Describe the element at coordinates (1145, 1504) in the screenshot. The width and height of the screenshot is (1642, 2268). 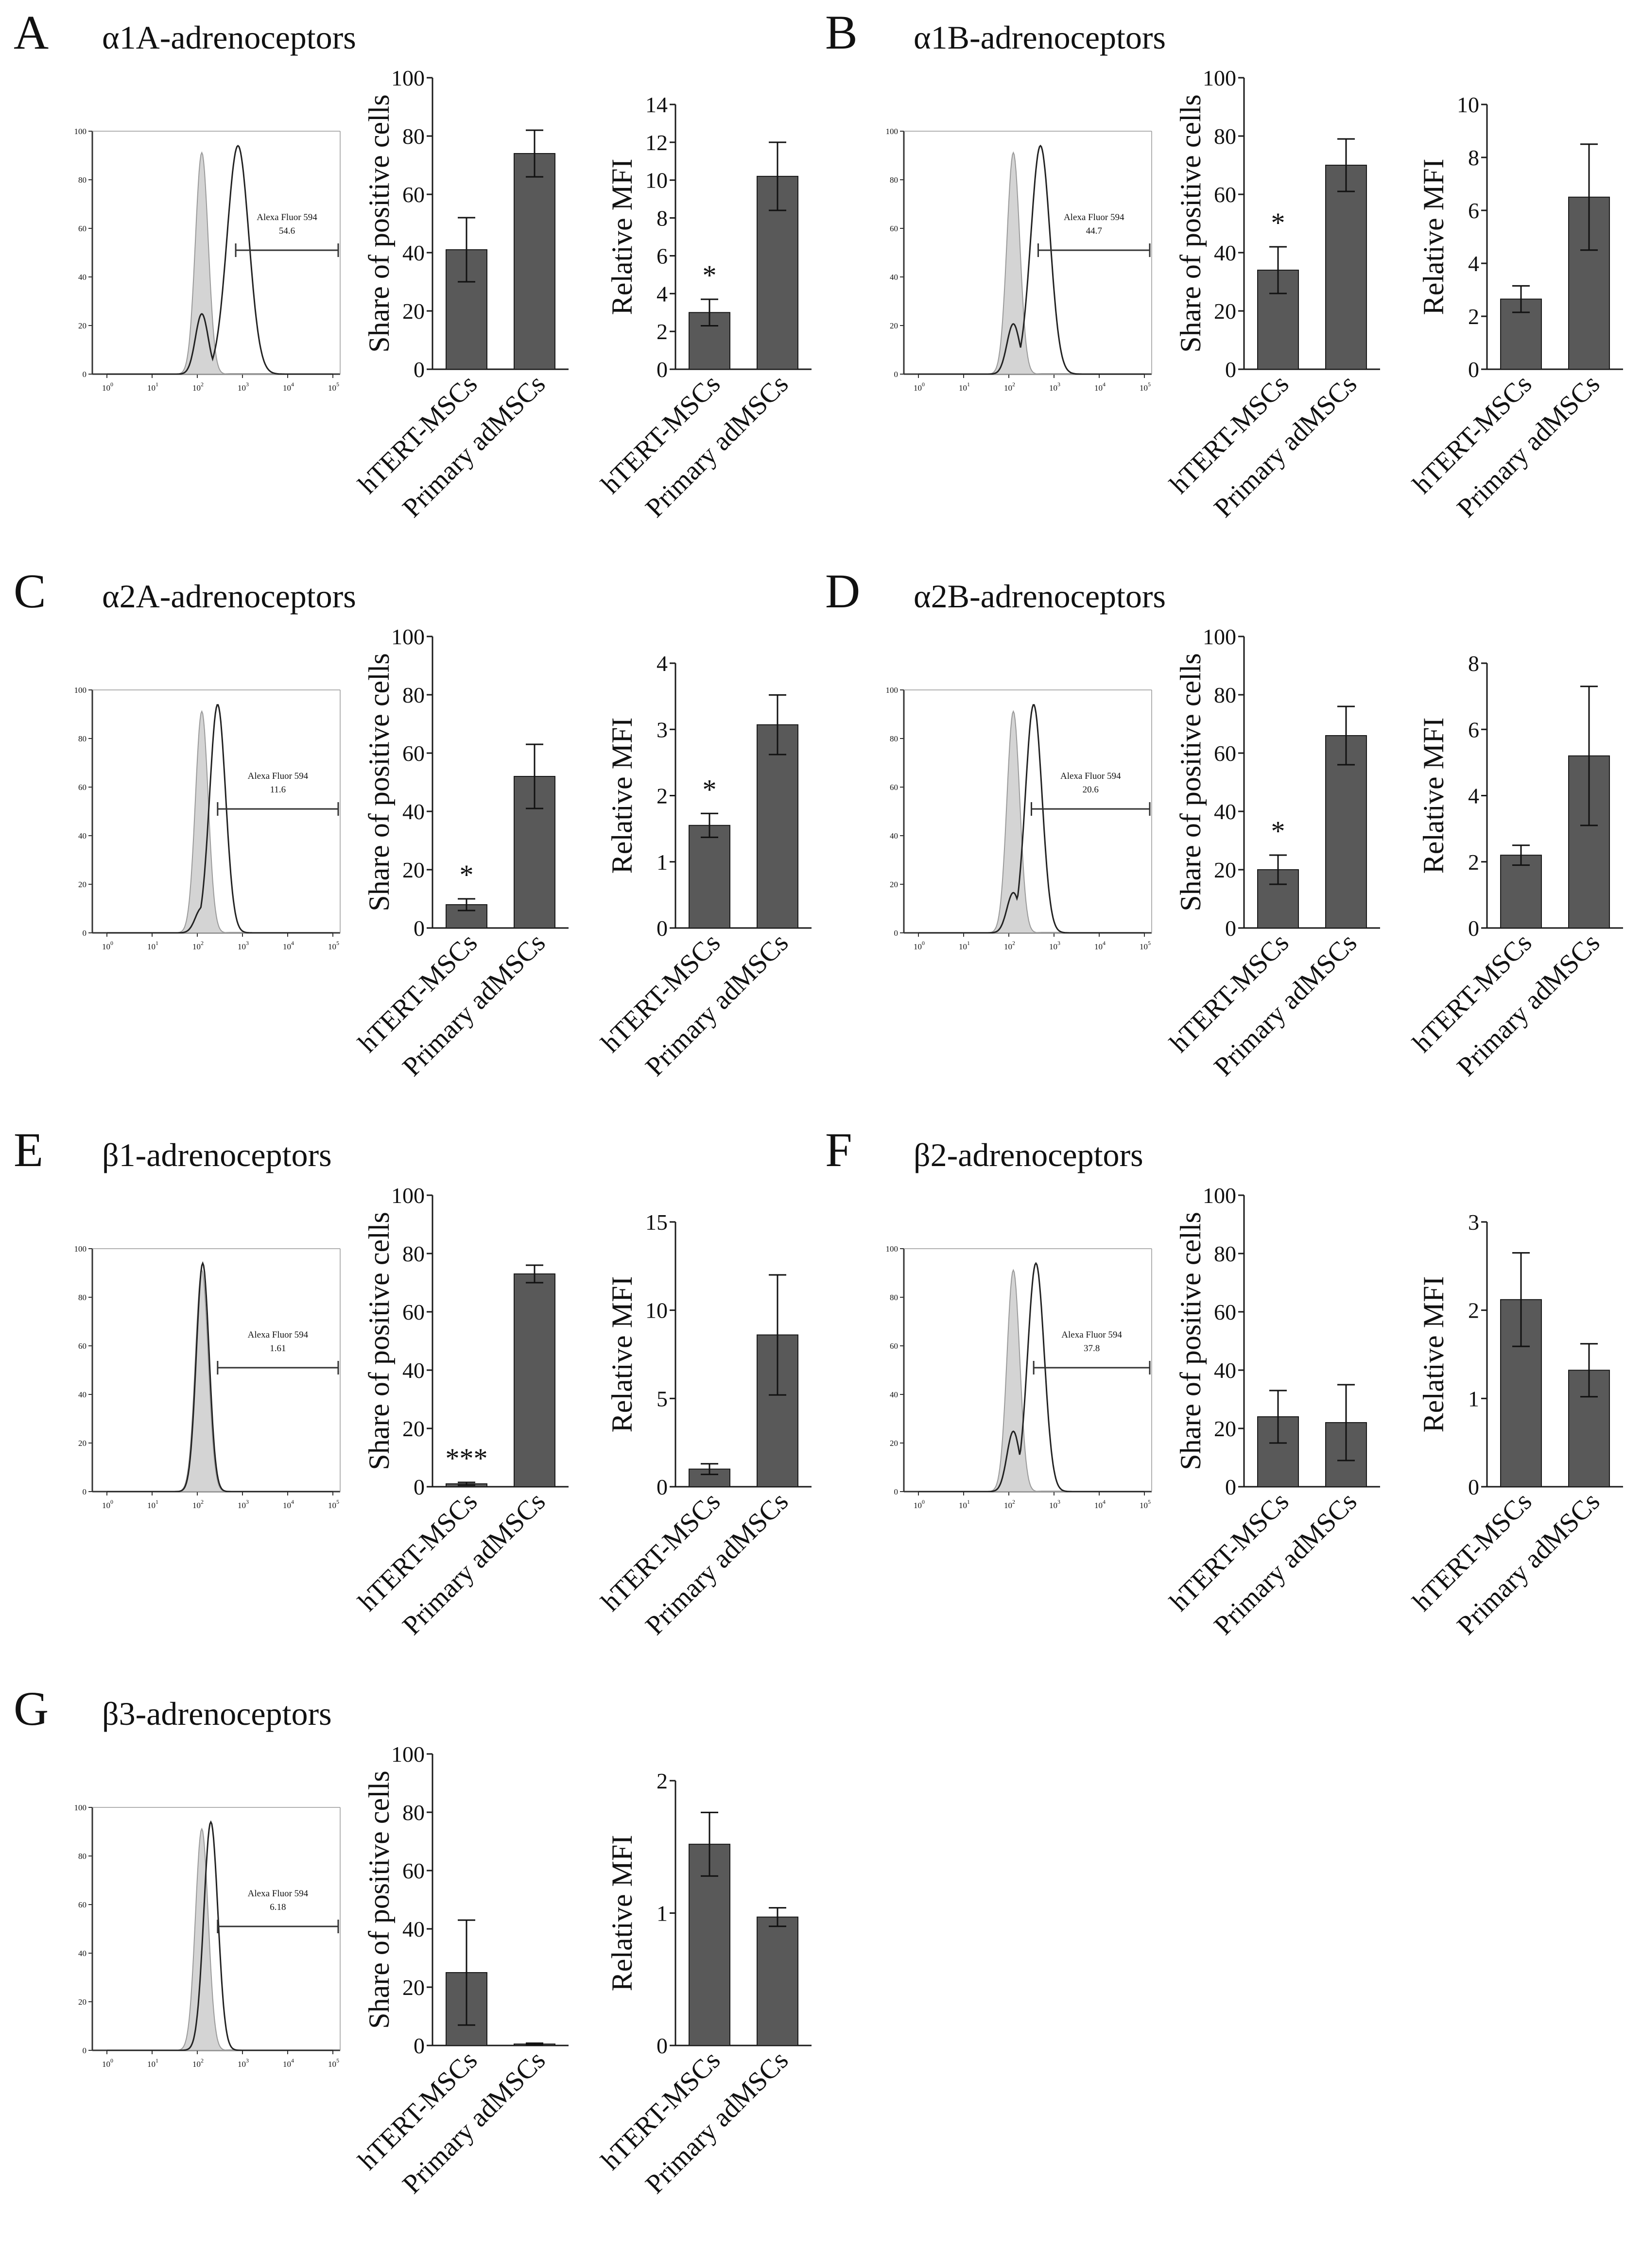
I see `histogram-x-tick-label: 10⁵` at that location.